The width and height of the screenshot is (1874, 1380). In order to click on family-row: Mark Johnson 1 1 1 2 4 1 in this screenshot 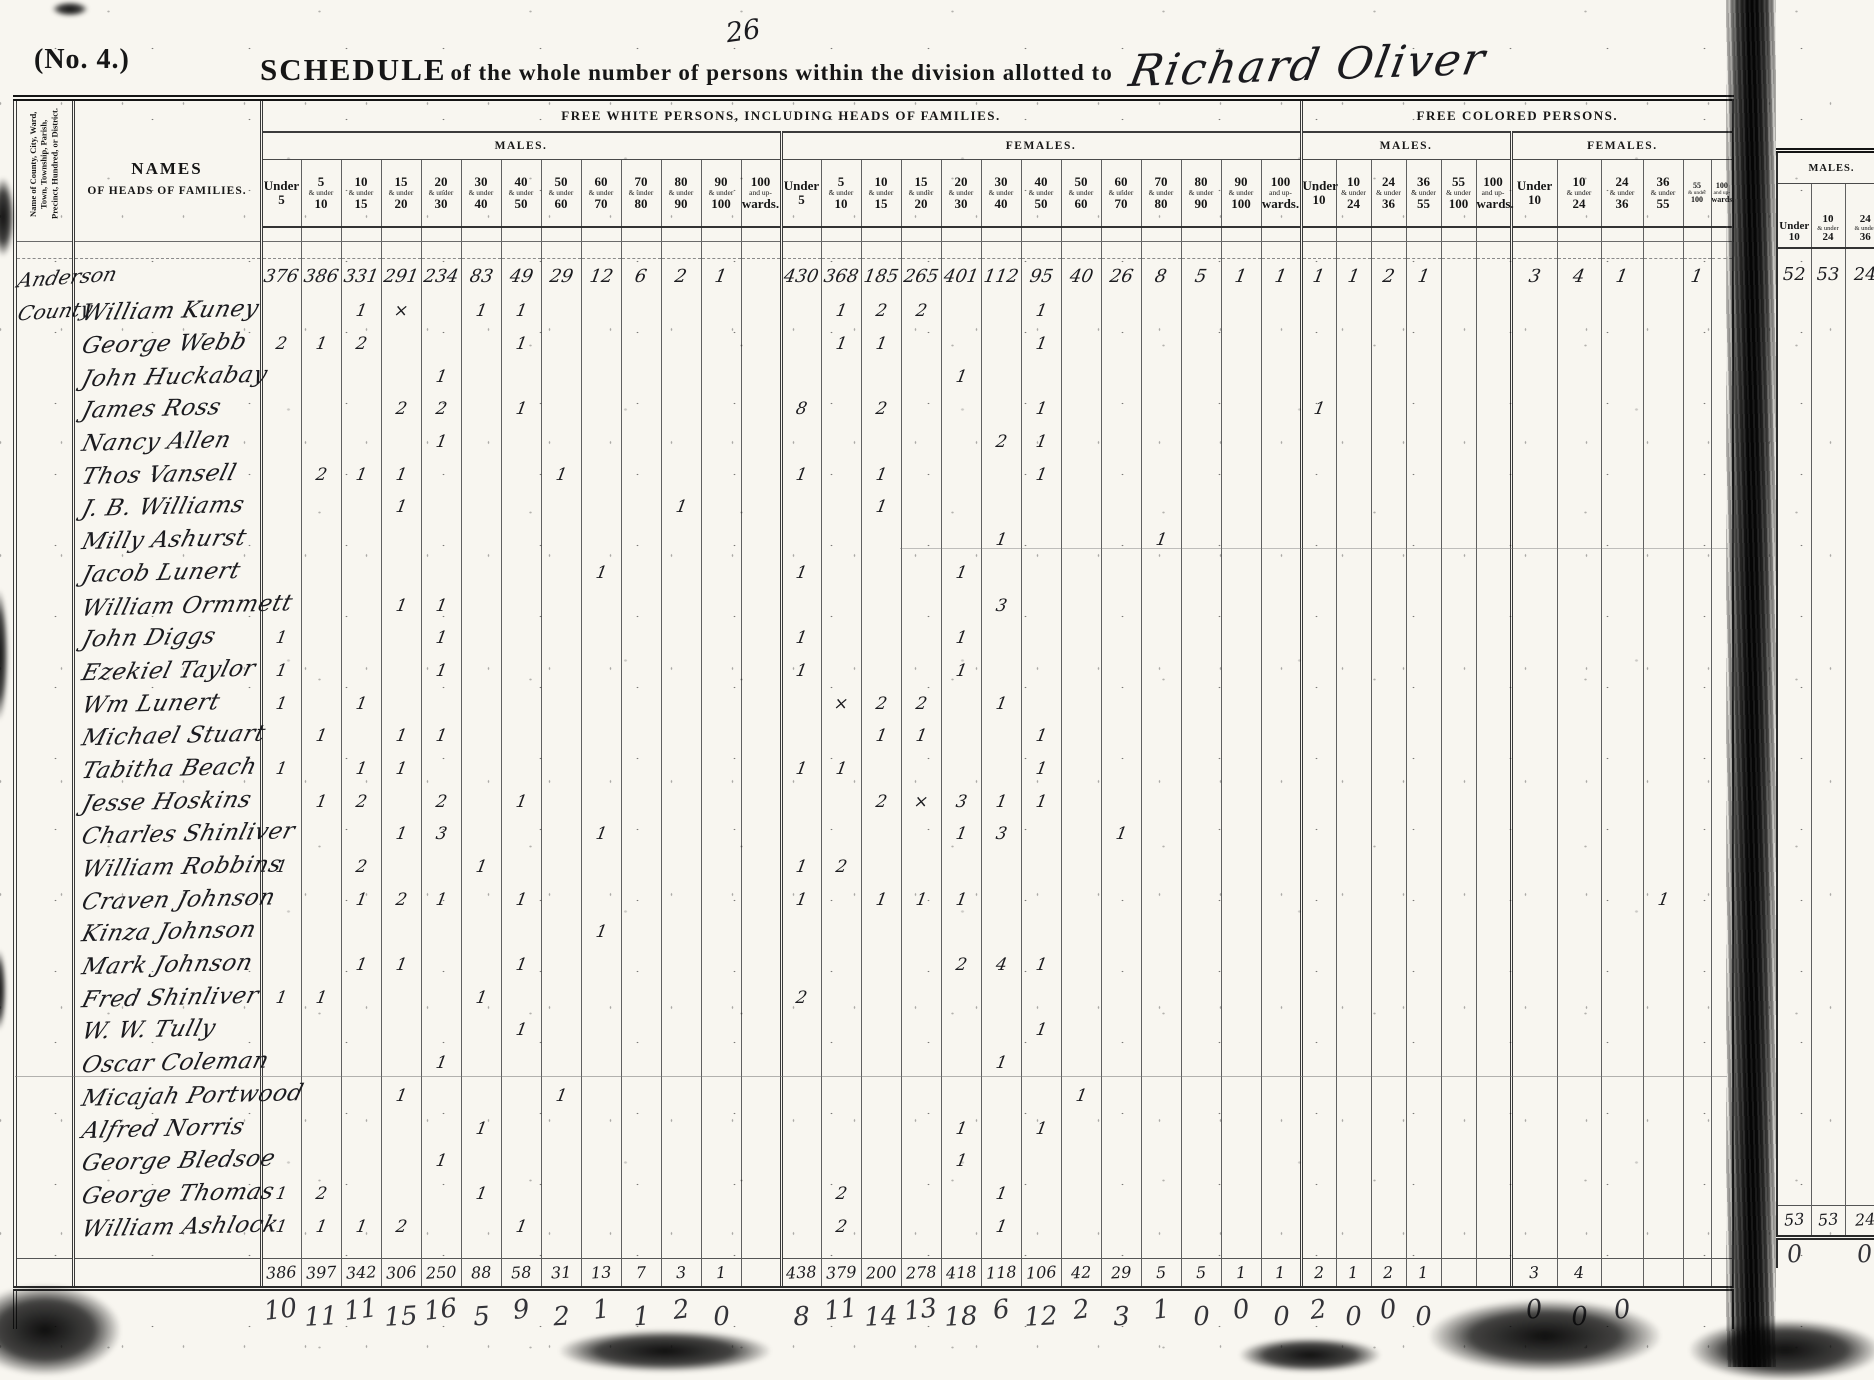, I will do `click(874, 965)`.